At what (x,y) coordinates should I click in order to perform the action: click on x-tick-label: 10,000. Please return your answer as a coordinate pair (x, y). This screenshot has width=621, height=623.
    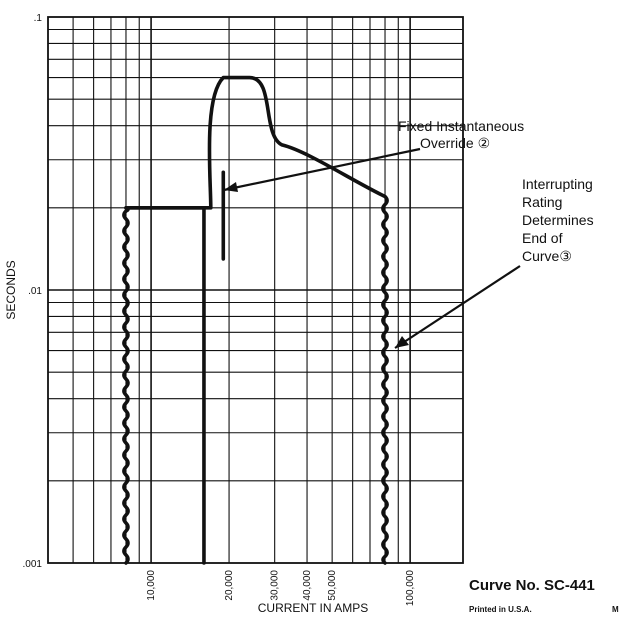
    Looking at the image, I should click on (151, 585).